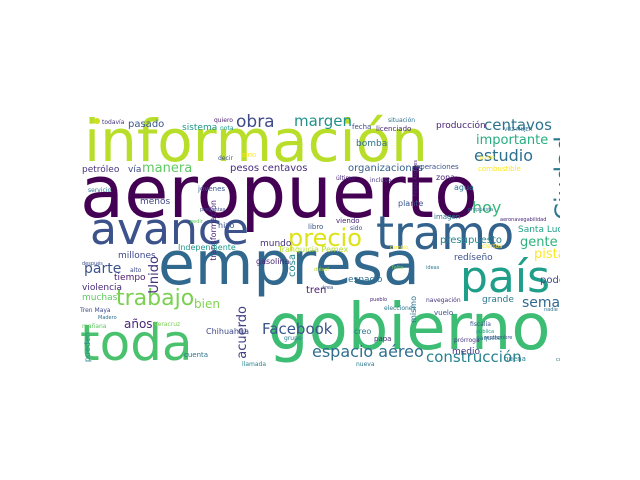  Describe the element at coordinates (346, 178) in the screenshot. I see `word-ultimo: último` at that location.